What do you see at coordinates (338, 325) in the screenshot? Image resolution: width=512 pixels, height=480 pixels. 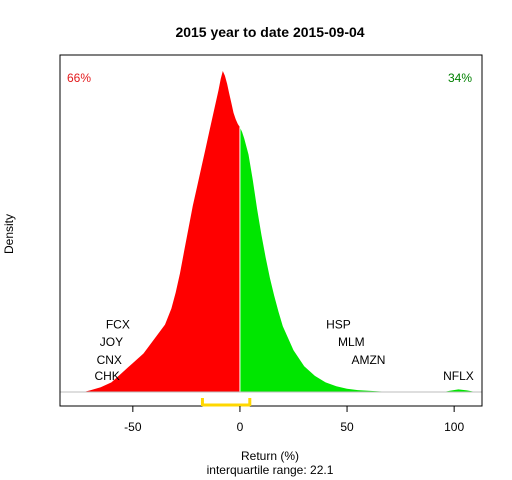 I see `ticker-label: HSP` at bounding box center [338, 325].